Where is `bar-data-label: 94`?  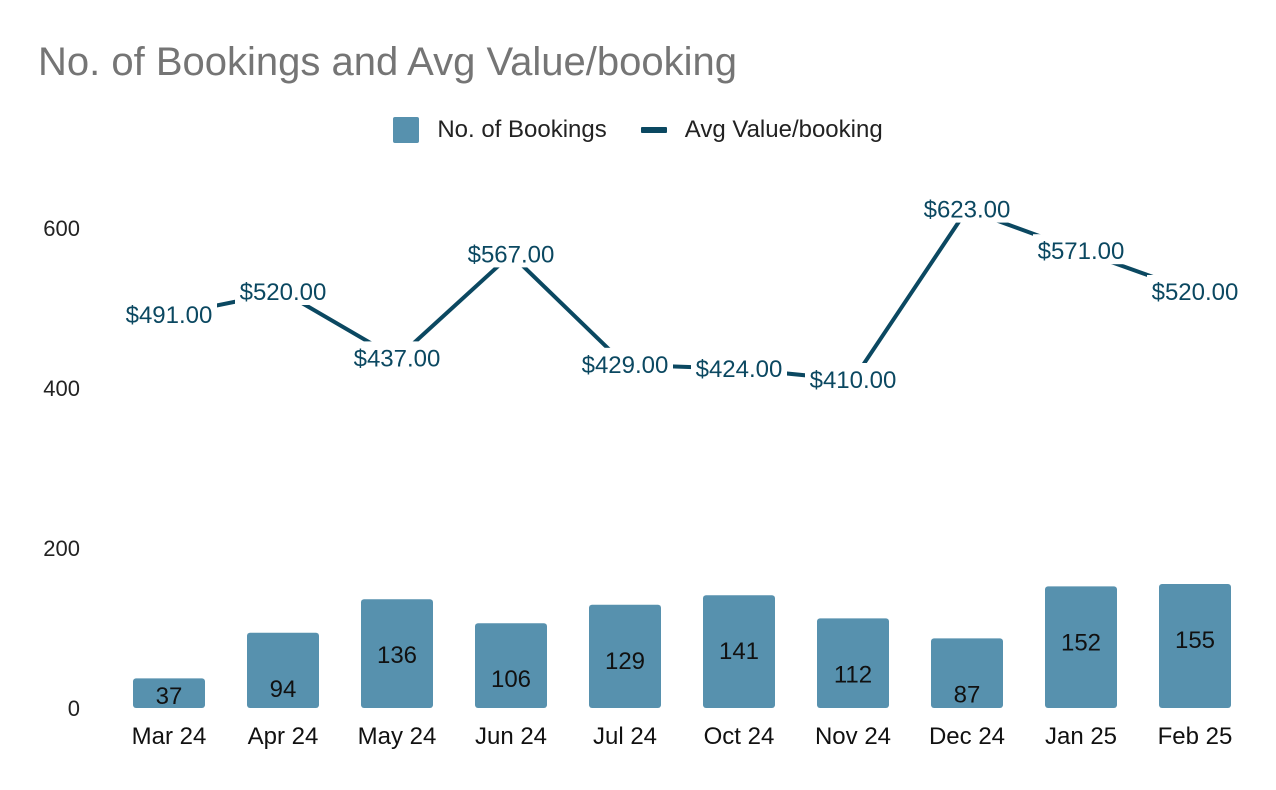 bar-data-label: 94 is located at coordinates (283, 689).